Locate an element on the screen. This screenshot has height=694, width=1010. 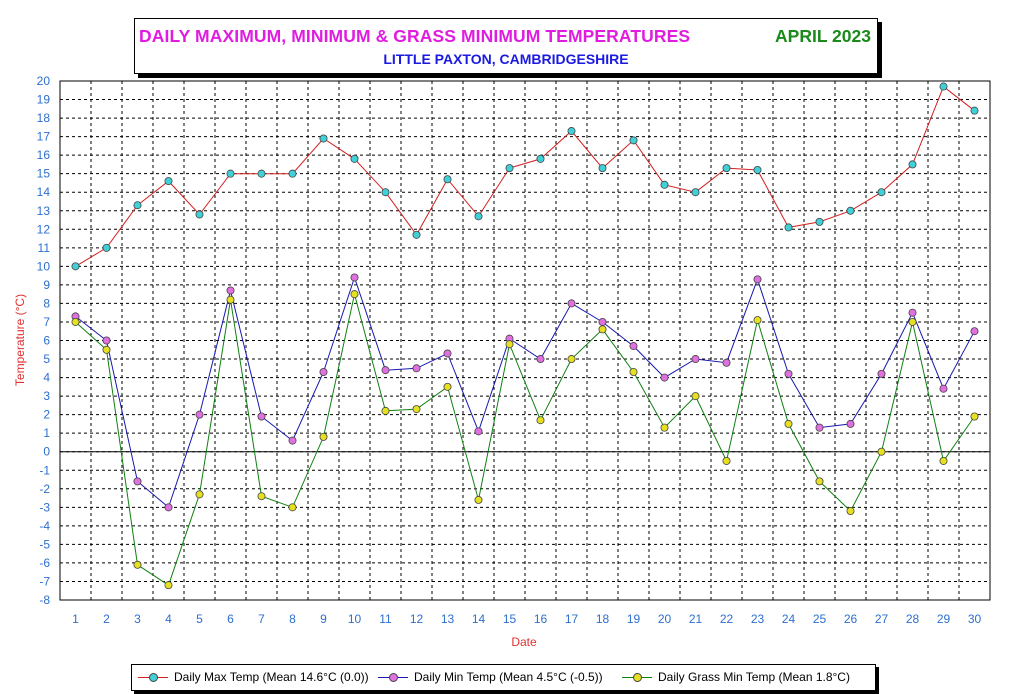
legend-symbol-grass is located at coordinates (637, 677).